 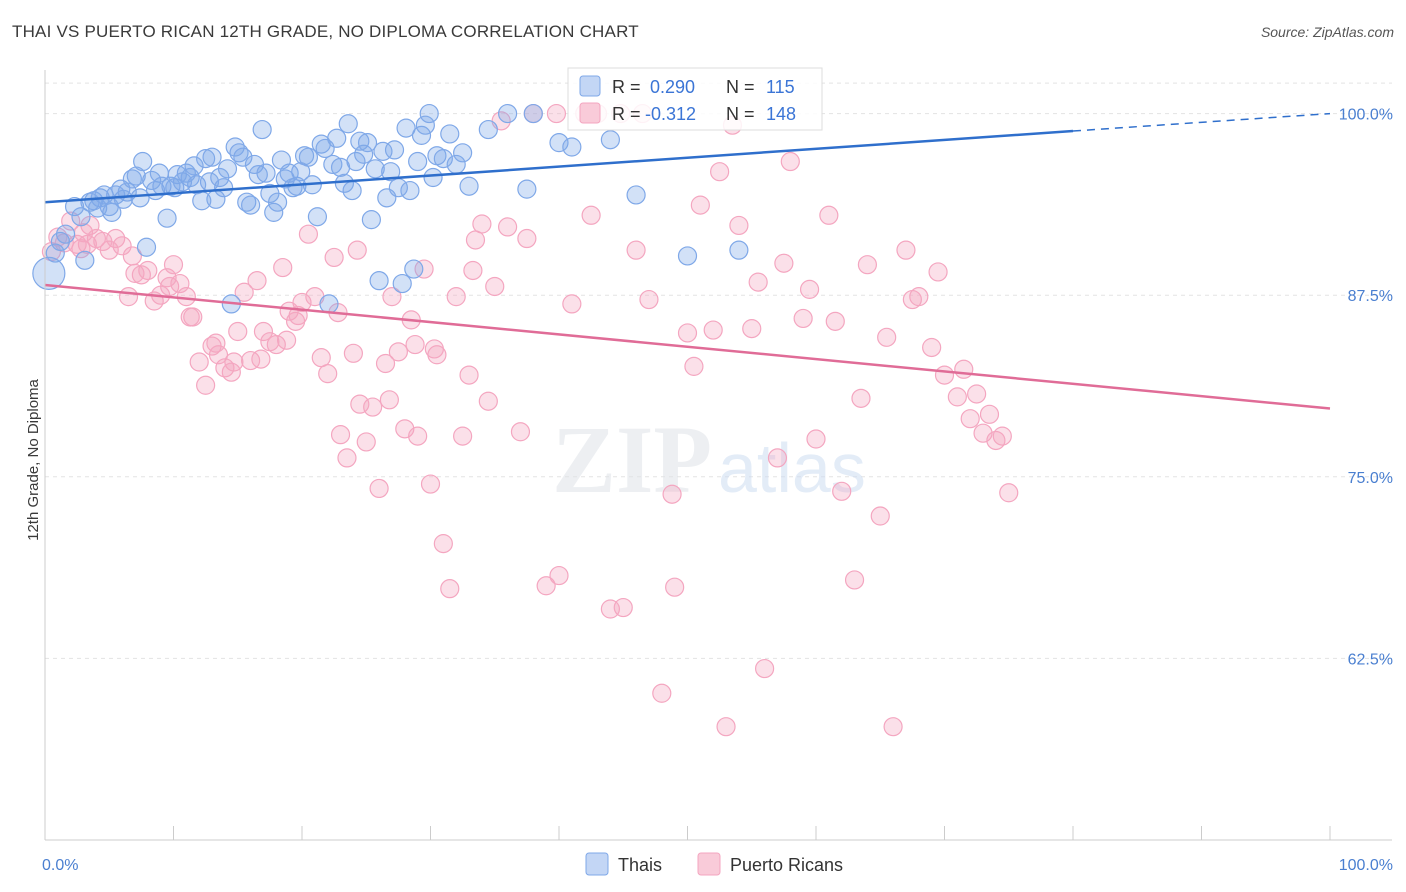 What do you see at coordinates (626, 87) in the screenshot?
I see `legend-r-label-thai: R =` at bounding box center [626, 87].